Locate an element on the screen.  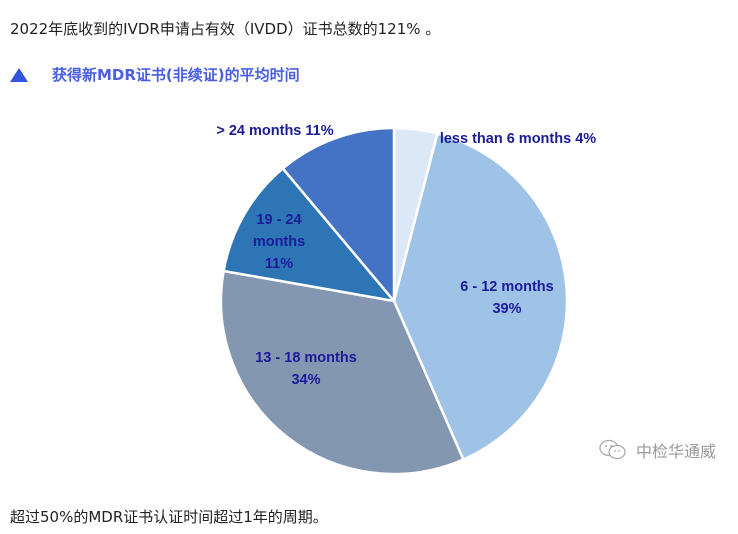
wechat-icon is located at coordinates (612, 449).